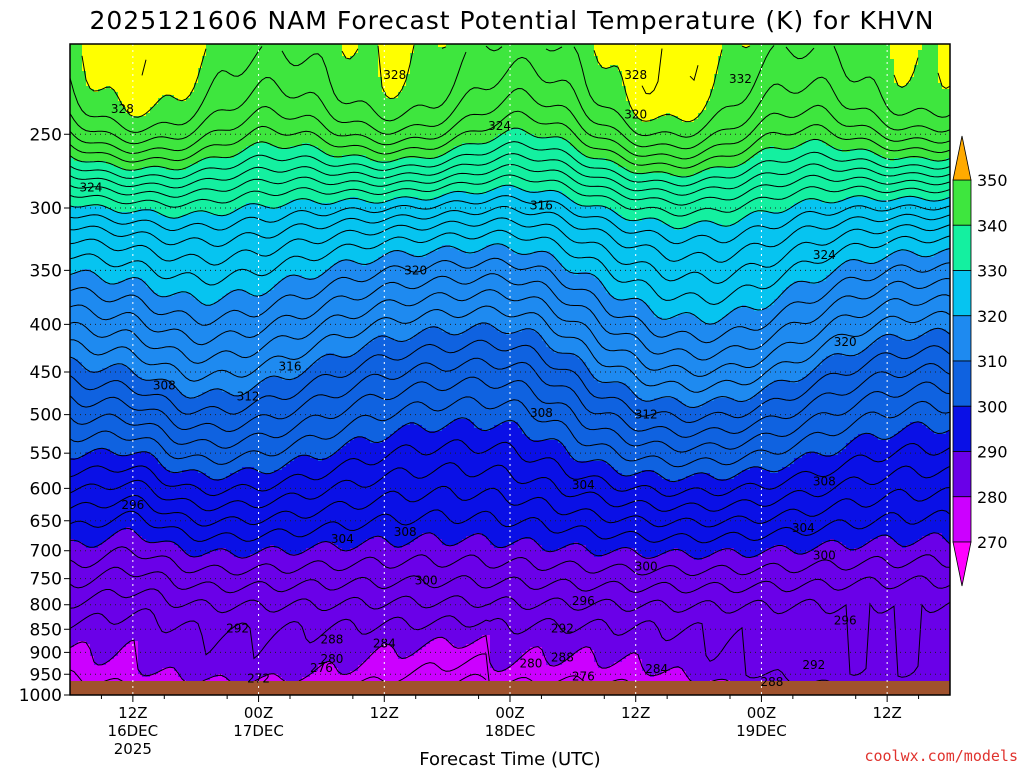 Image resolution: width=1024 pixels, height=768 pixels. I want to click on contour-label: 296, so click(845, 621).